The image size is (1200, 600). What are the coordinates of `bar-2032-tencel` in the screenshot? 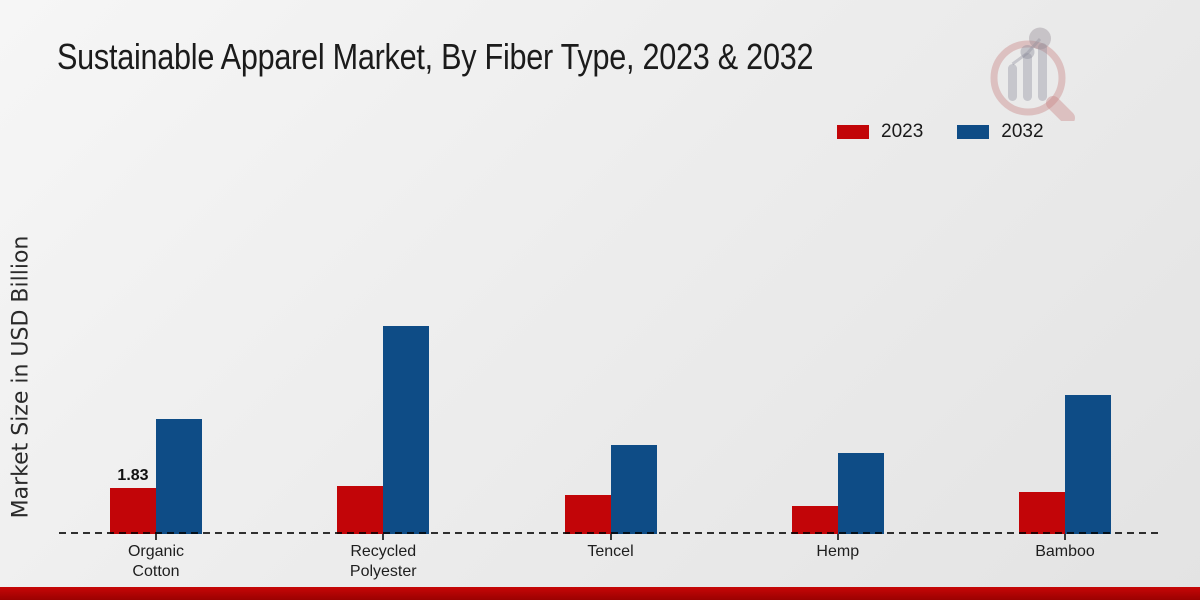 It's located at (633, 489).